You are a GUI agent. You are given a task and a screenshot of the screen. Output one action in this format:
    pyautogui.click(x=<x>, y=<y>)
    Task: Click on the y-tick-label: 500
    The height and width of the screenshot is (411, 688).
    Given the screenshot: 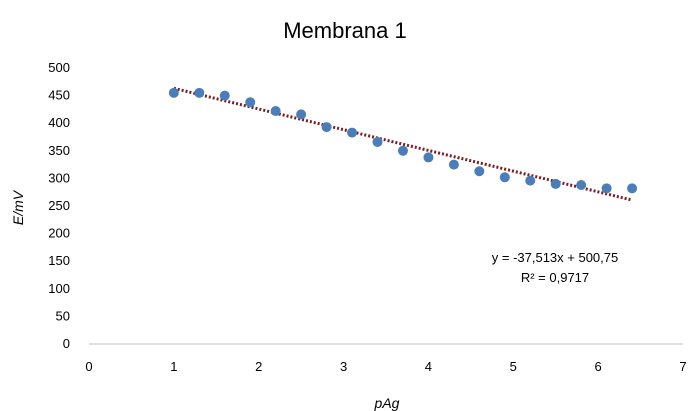 What is the action you would take?
    pyautogui.click(x=59, y=67)
    